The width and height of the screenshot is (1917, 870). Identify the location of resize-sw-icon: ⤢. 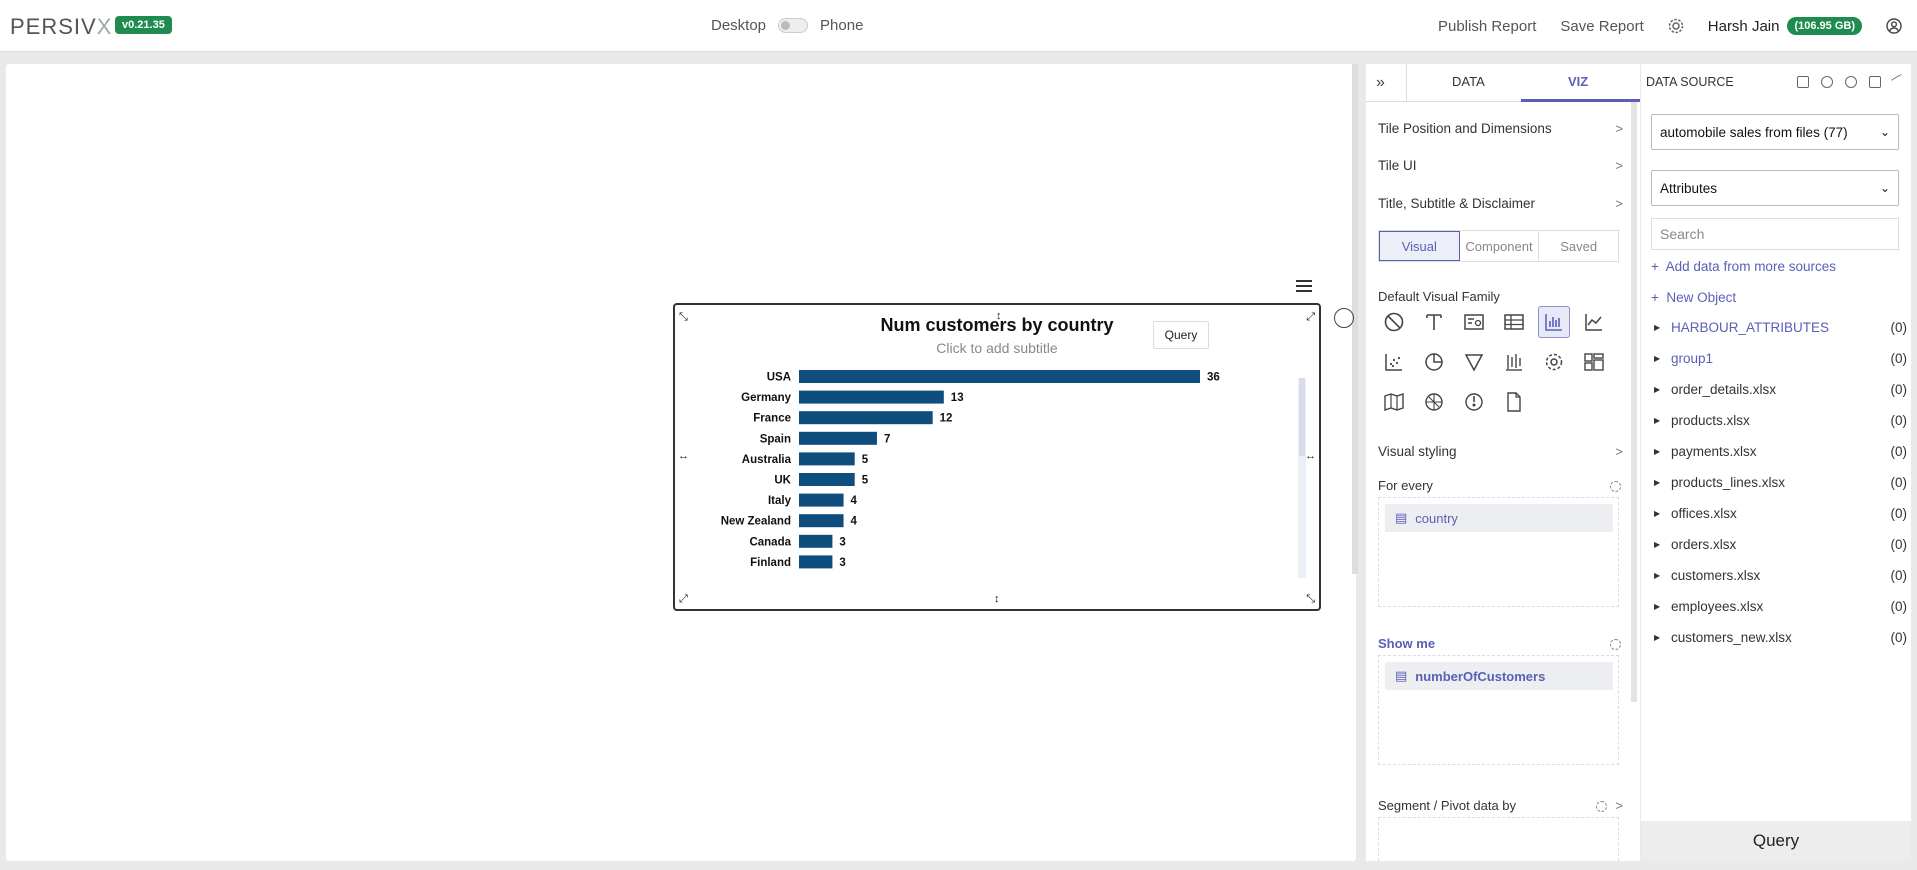
(683, 599).